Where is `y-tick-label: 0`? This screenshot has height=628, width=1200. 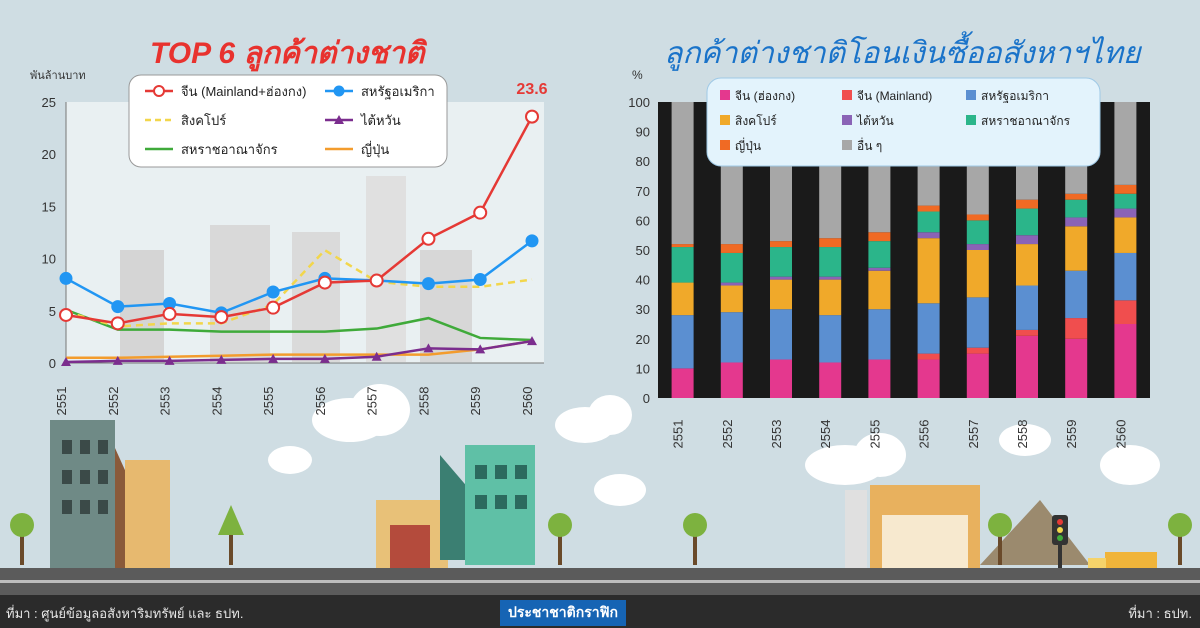
y-tick-label: 0 is located at coordinates (52, 363).